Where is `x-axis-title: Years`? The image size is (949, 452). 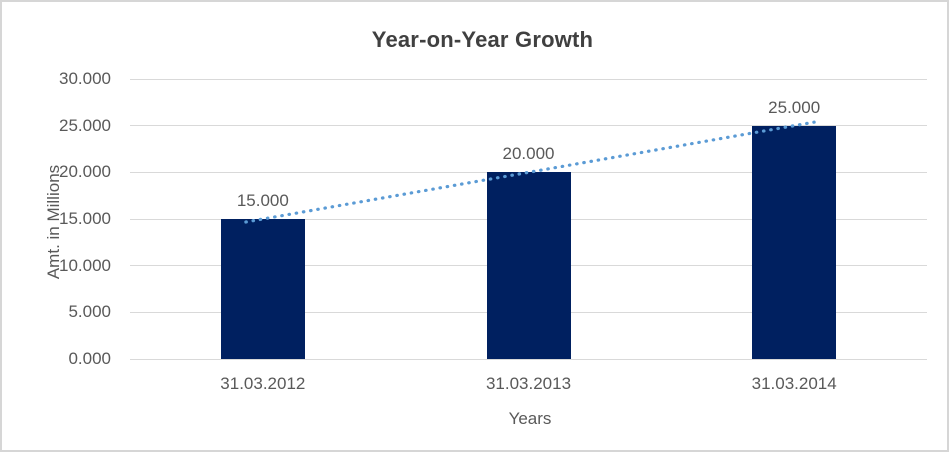
x-axis-title: Years is located at coordinates (530, 418).